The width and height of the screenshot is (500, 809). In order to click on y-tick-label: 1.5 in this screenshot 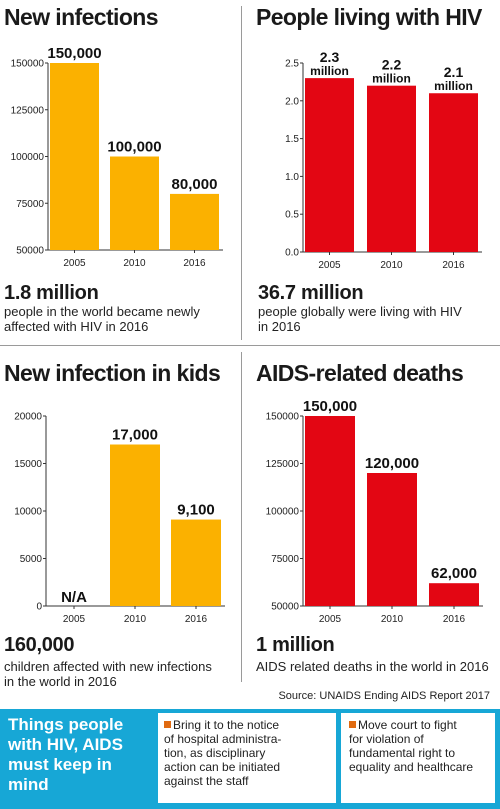, I will do `click(292, 139)`.